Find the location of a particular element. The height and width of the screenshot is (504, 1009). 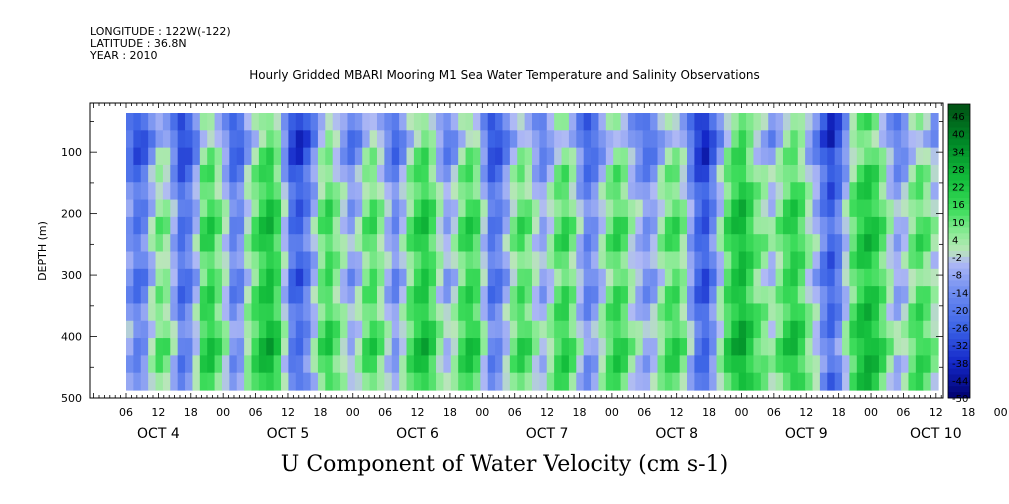

latitude-label: LATITUDE : 36.8N is located at coordinates (138, 43).